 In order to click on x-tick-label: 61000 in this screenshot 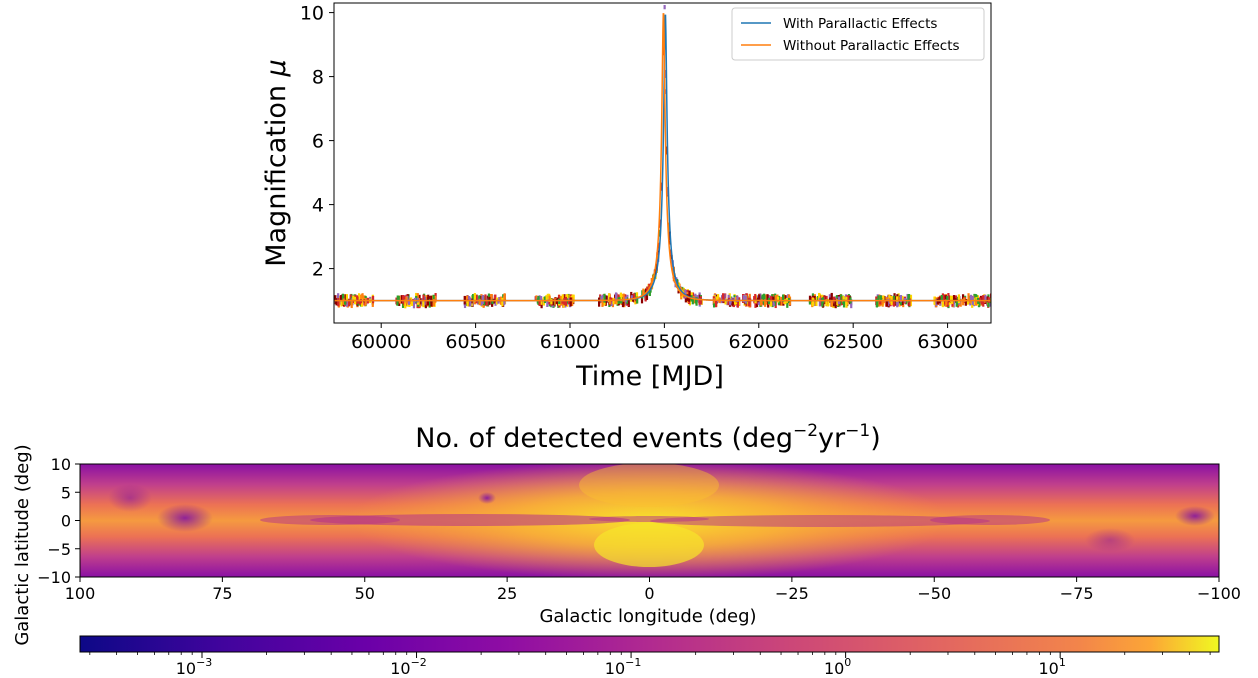, I will do `click(570, 342)`.